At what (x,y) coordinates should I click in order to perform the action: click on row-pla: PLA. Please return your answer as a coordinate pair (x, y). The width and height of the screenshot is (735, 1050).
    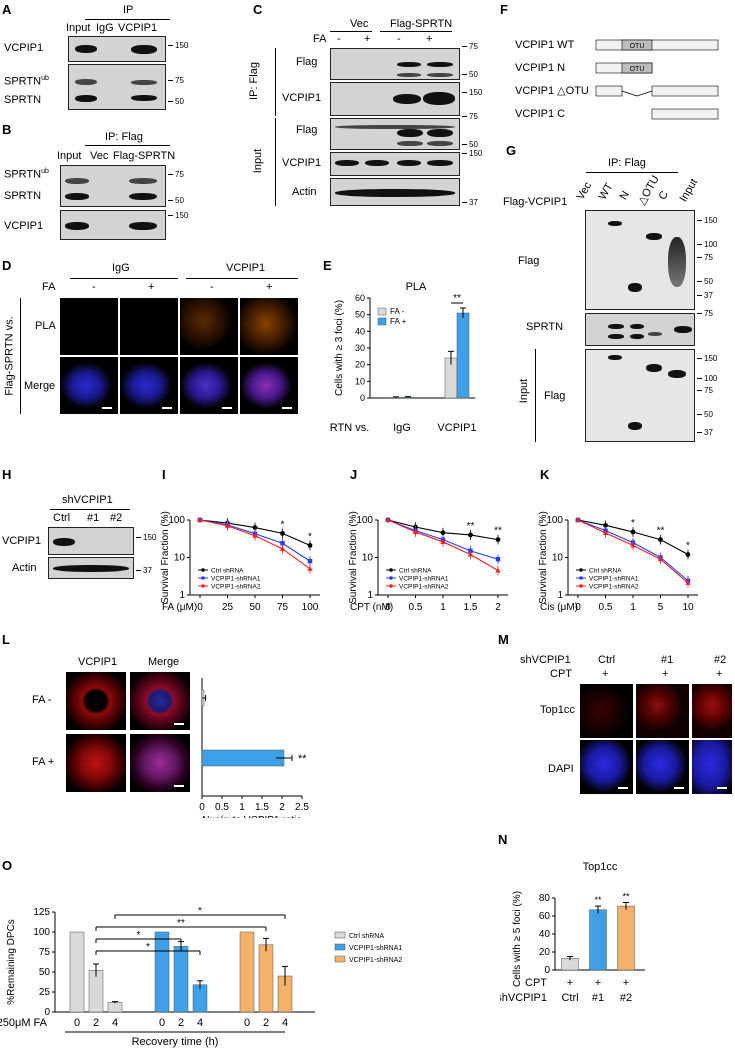
    Looking at the image, I should click on (45, 326).